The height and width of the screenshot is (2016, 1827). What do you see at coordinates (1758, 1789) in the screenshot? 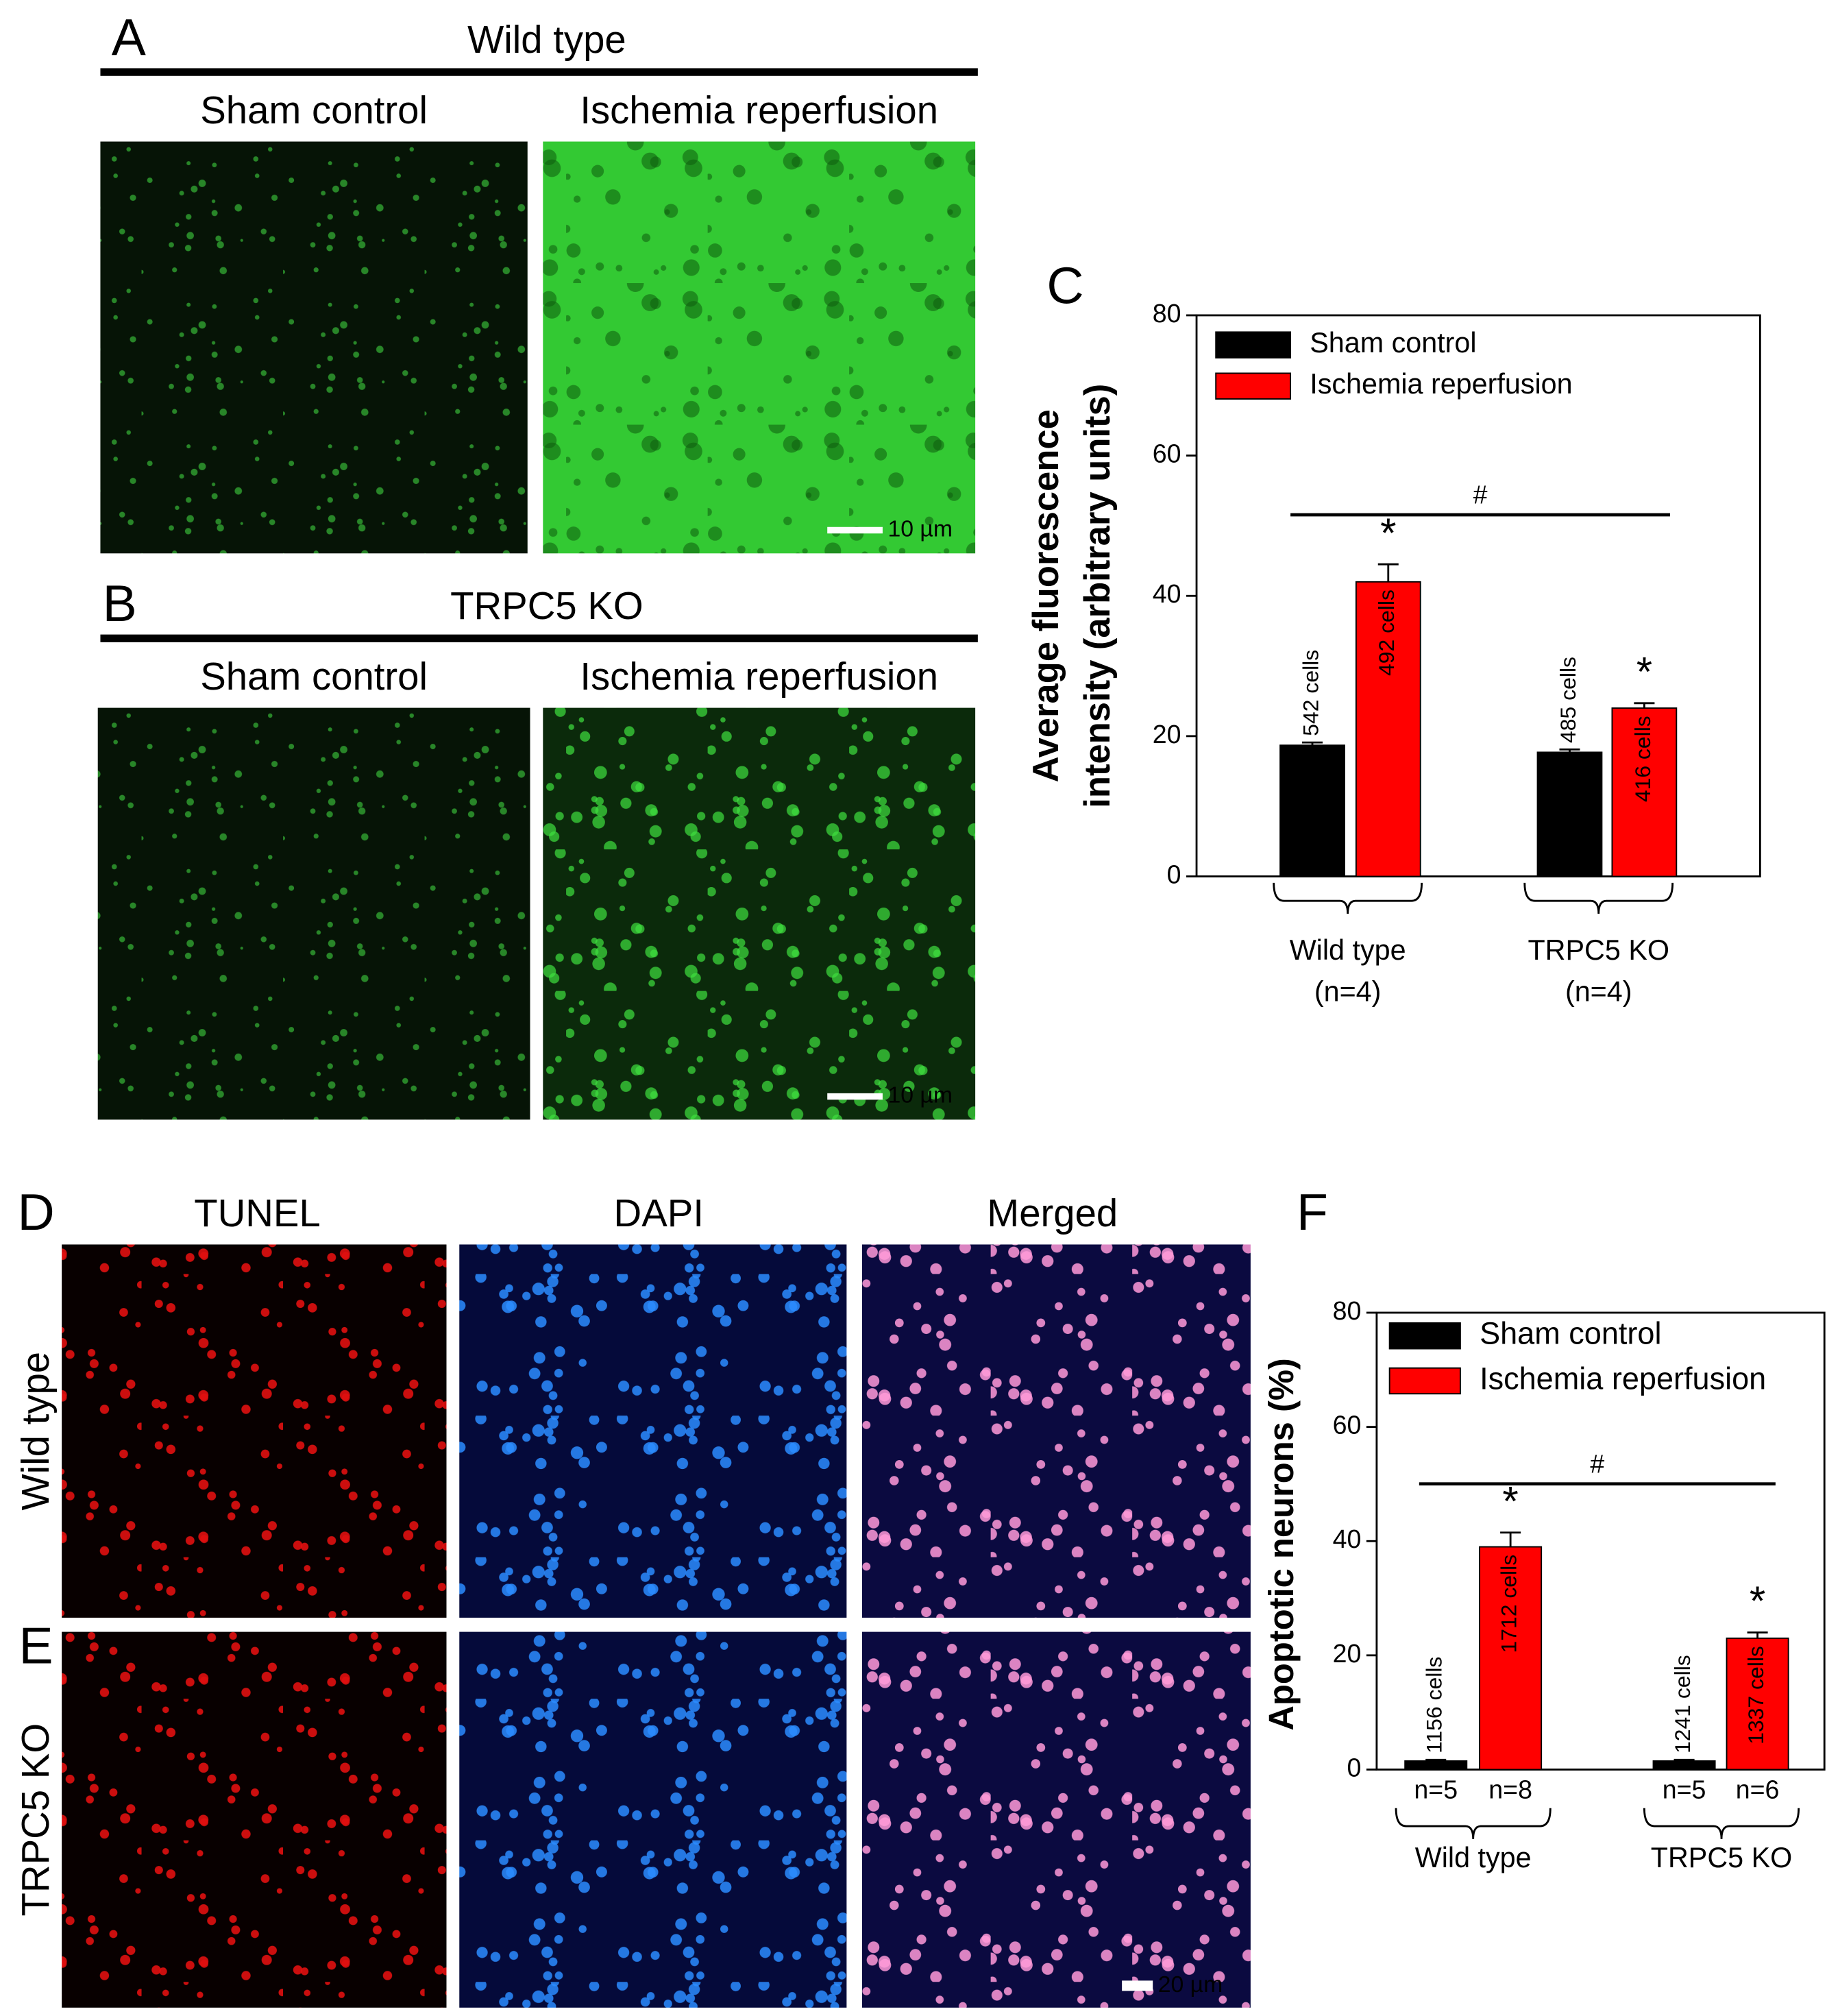
I see `sample-size-label: n=6` at bounding box center [1758, 1789].